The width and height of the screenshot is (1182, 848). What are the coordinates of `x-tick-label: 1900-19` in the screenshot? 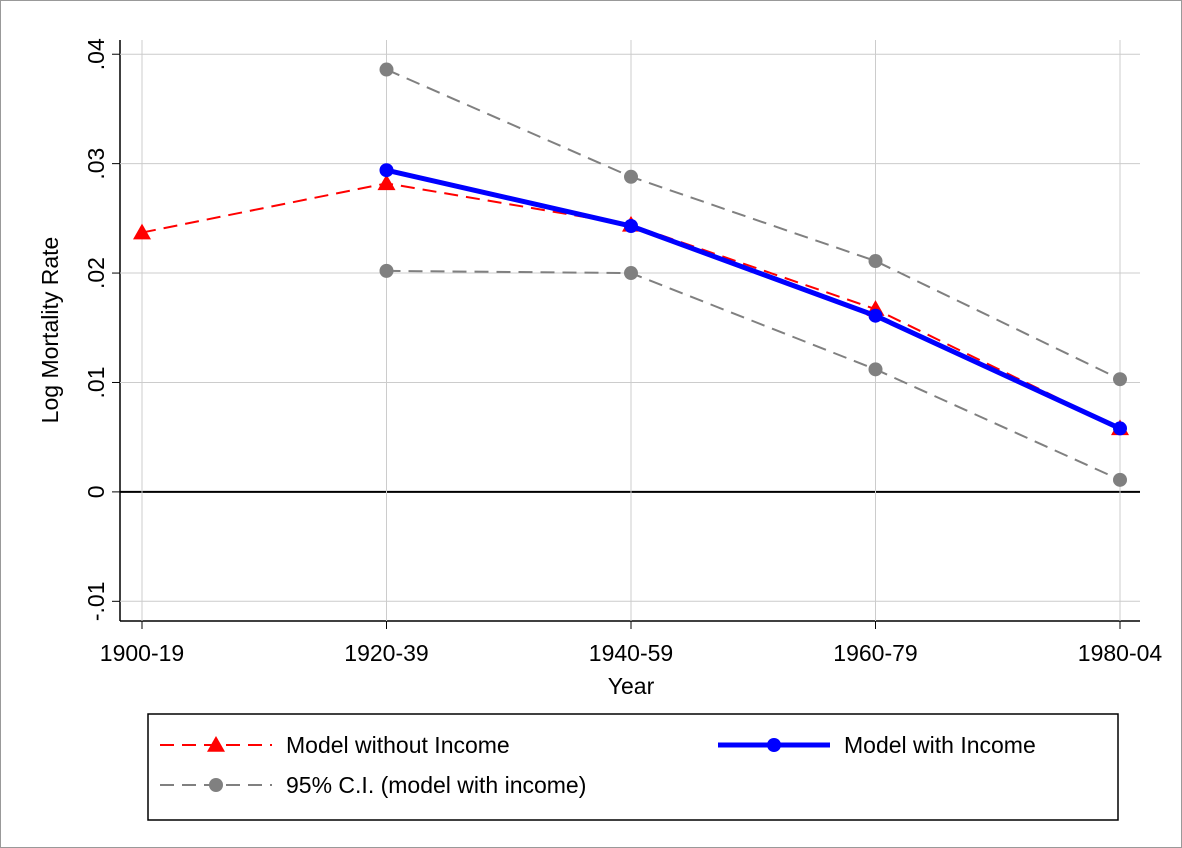 It's located at (142, 653).